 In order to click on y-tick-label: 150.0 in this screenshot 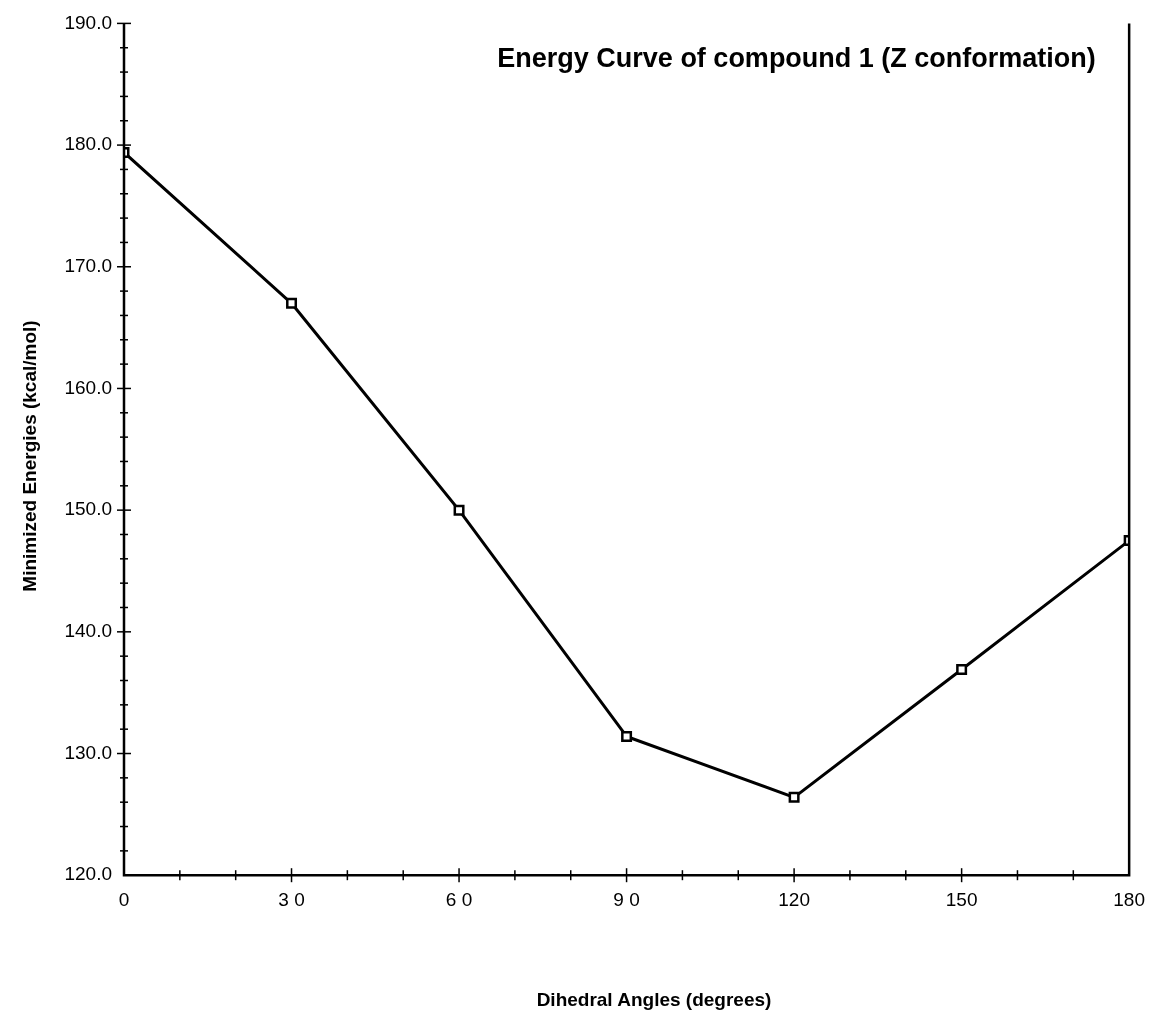, I will do `click(88, 509)`.